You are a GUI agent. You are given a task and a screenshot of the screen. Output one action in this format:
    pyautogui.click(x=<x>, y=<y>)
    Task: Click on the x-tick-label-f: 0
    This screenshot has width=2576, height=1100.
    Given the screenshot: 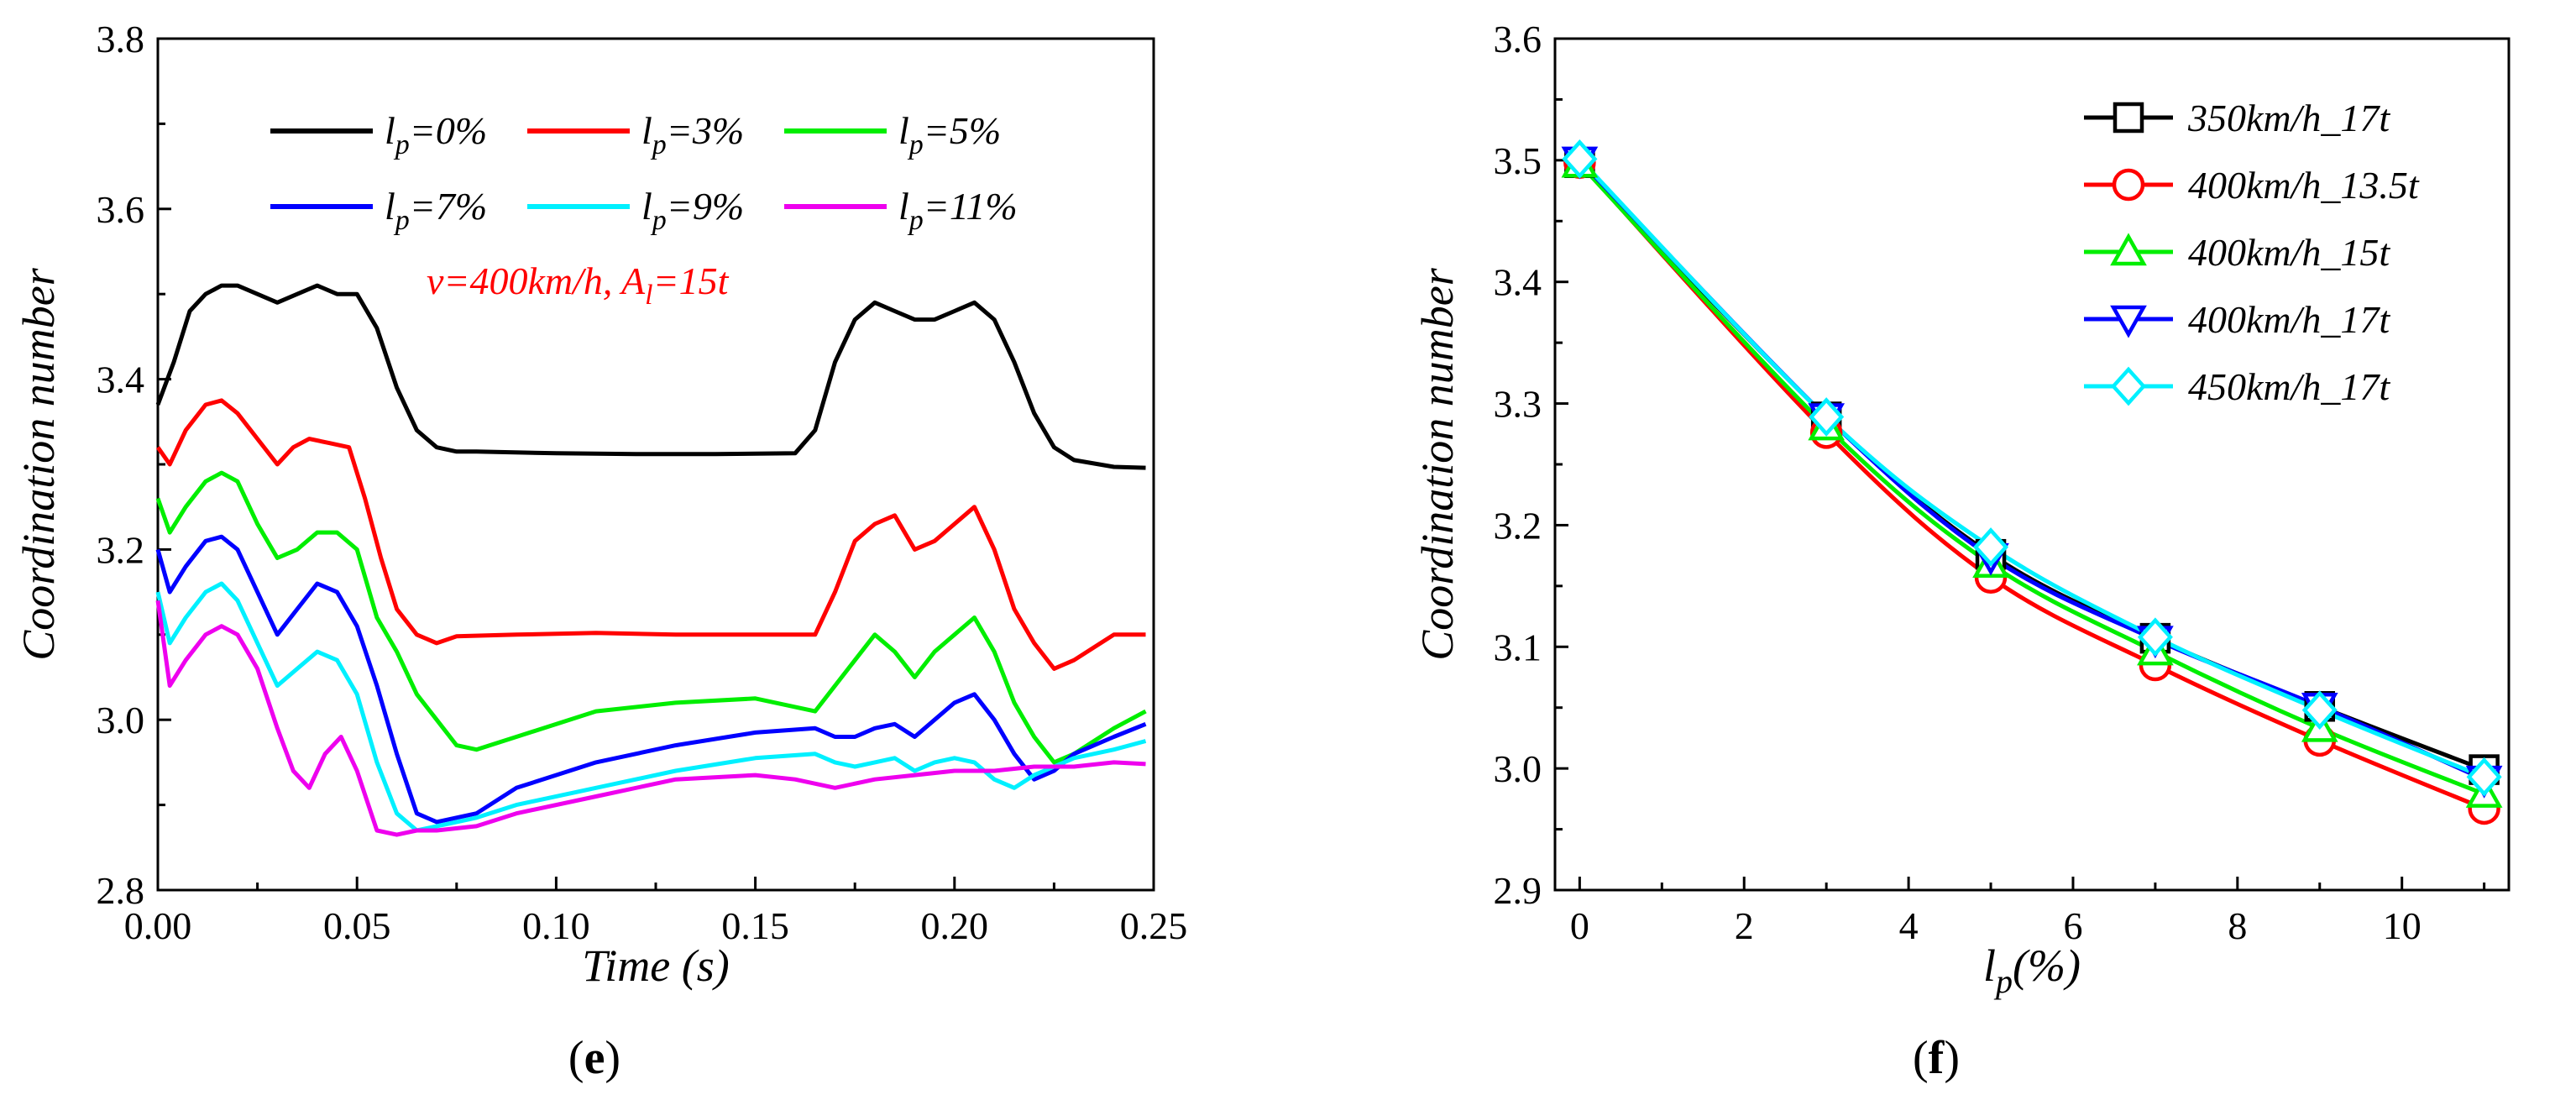 What is the action you would take?
    pyautogui.click(x=1580, y=925)
    